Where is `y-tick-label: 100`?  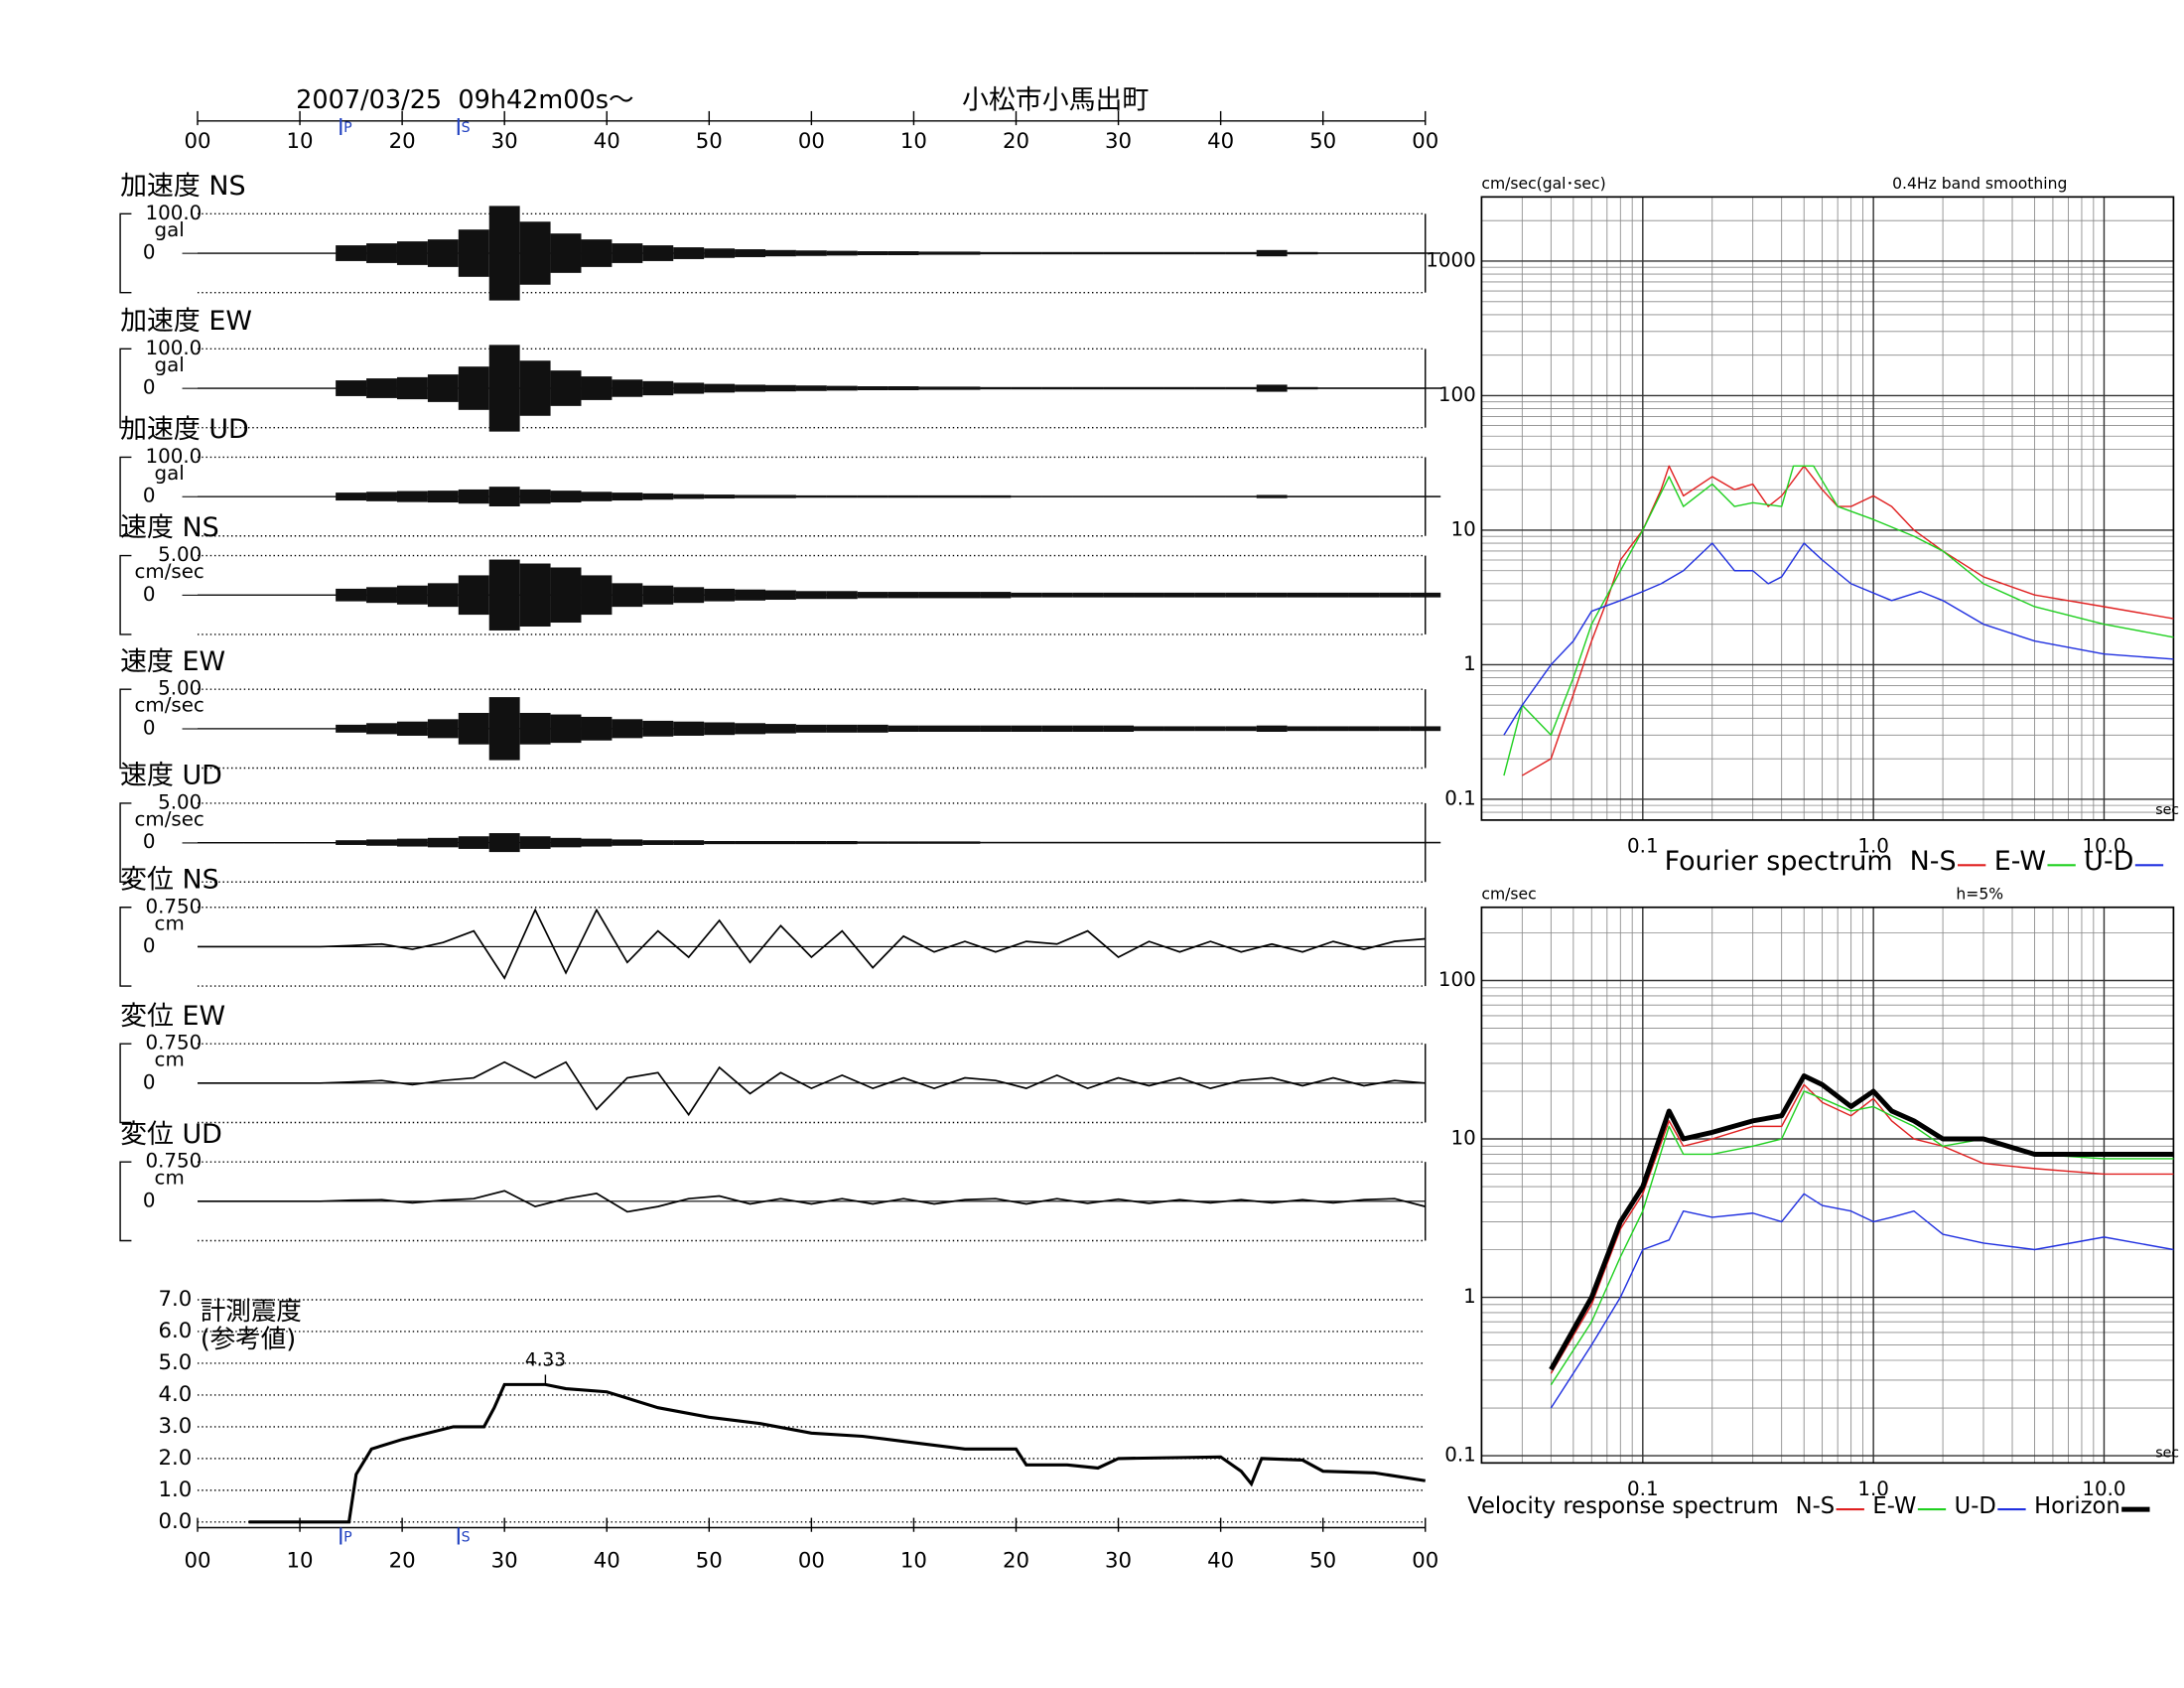
y-tick-label: 100 is located at coordinates (1457, 979).